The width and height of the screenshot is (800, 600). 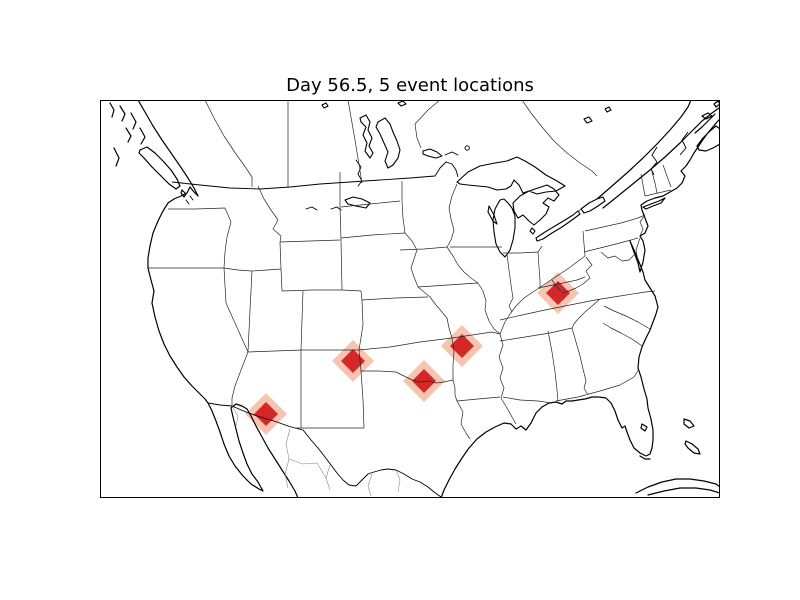 What do you see at coordinates (327, 178) in the screenshot?
I see `small-lakes-and-rivers` at bounding box center [327, 178].